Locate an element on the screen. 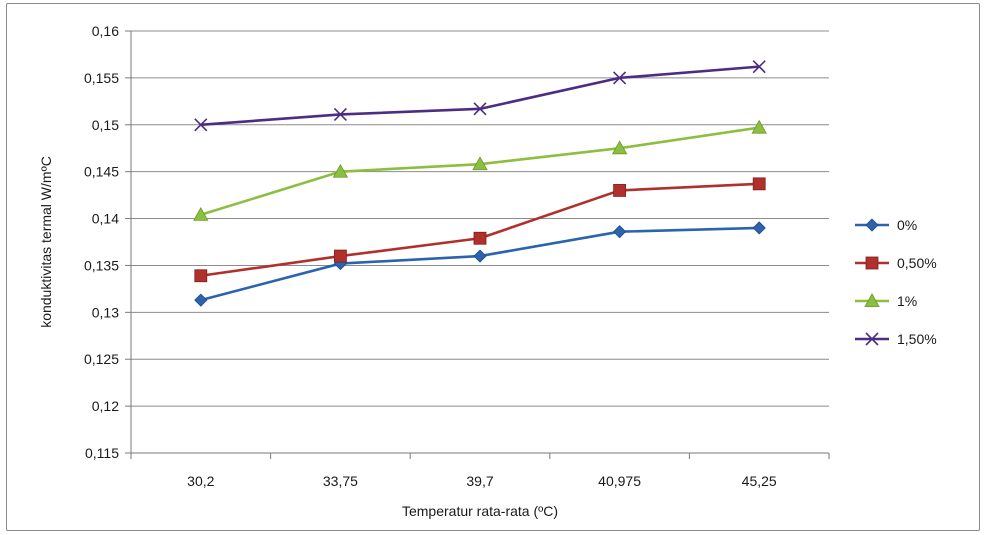 Image resolution: width=984 pixels, height=535 pixels. x-tick-label: 40,975 is located at coordinates (619, 481).